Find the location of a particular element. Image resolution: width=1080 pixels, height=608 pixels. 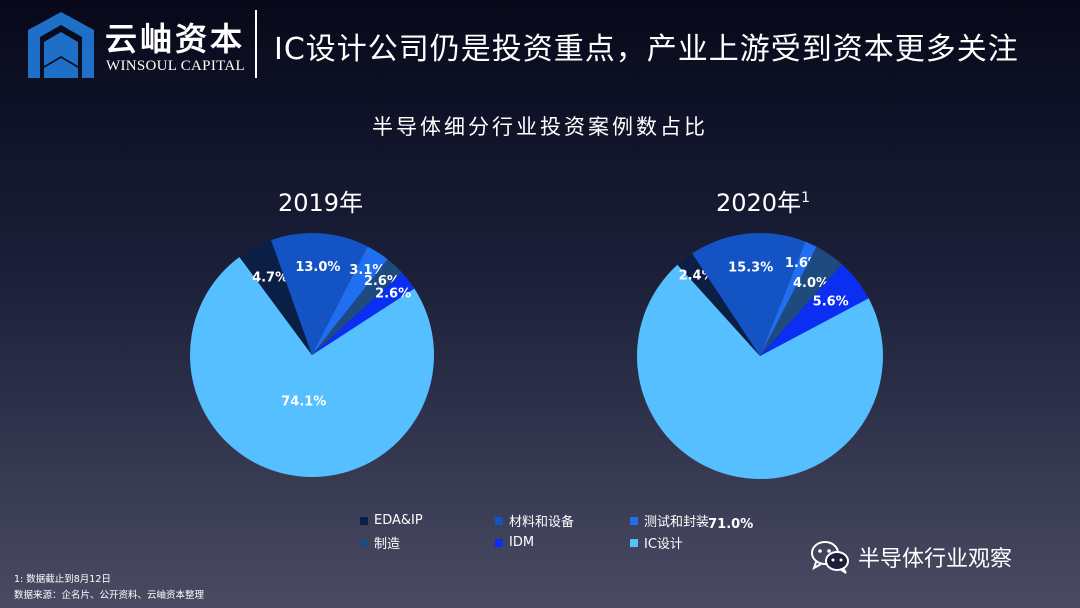

pie-2020-title: 2020年1 is located at coordinates (763, 203).